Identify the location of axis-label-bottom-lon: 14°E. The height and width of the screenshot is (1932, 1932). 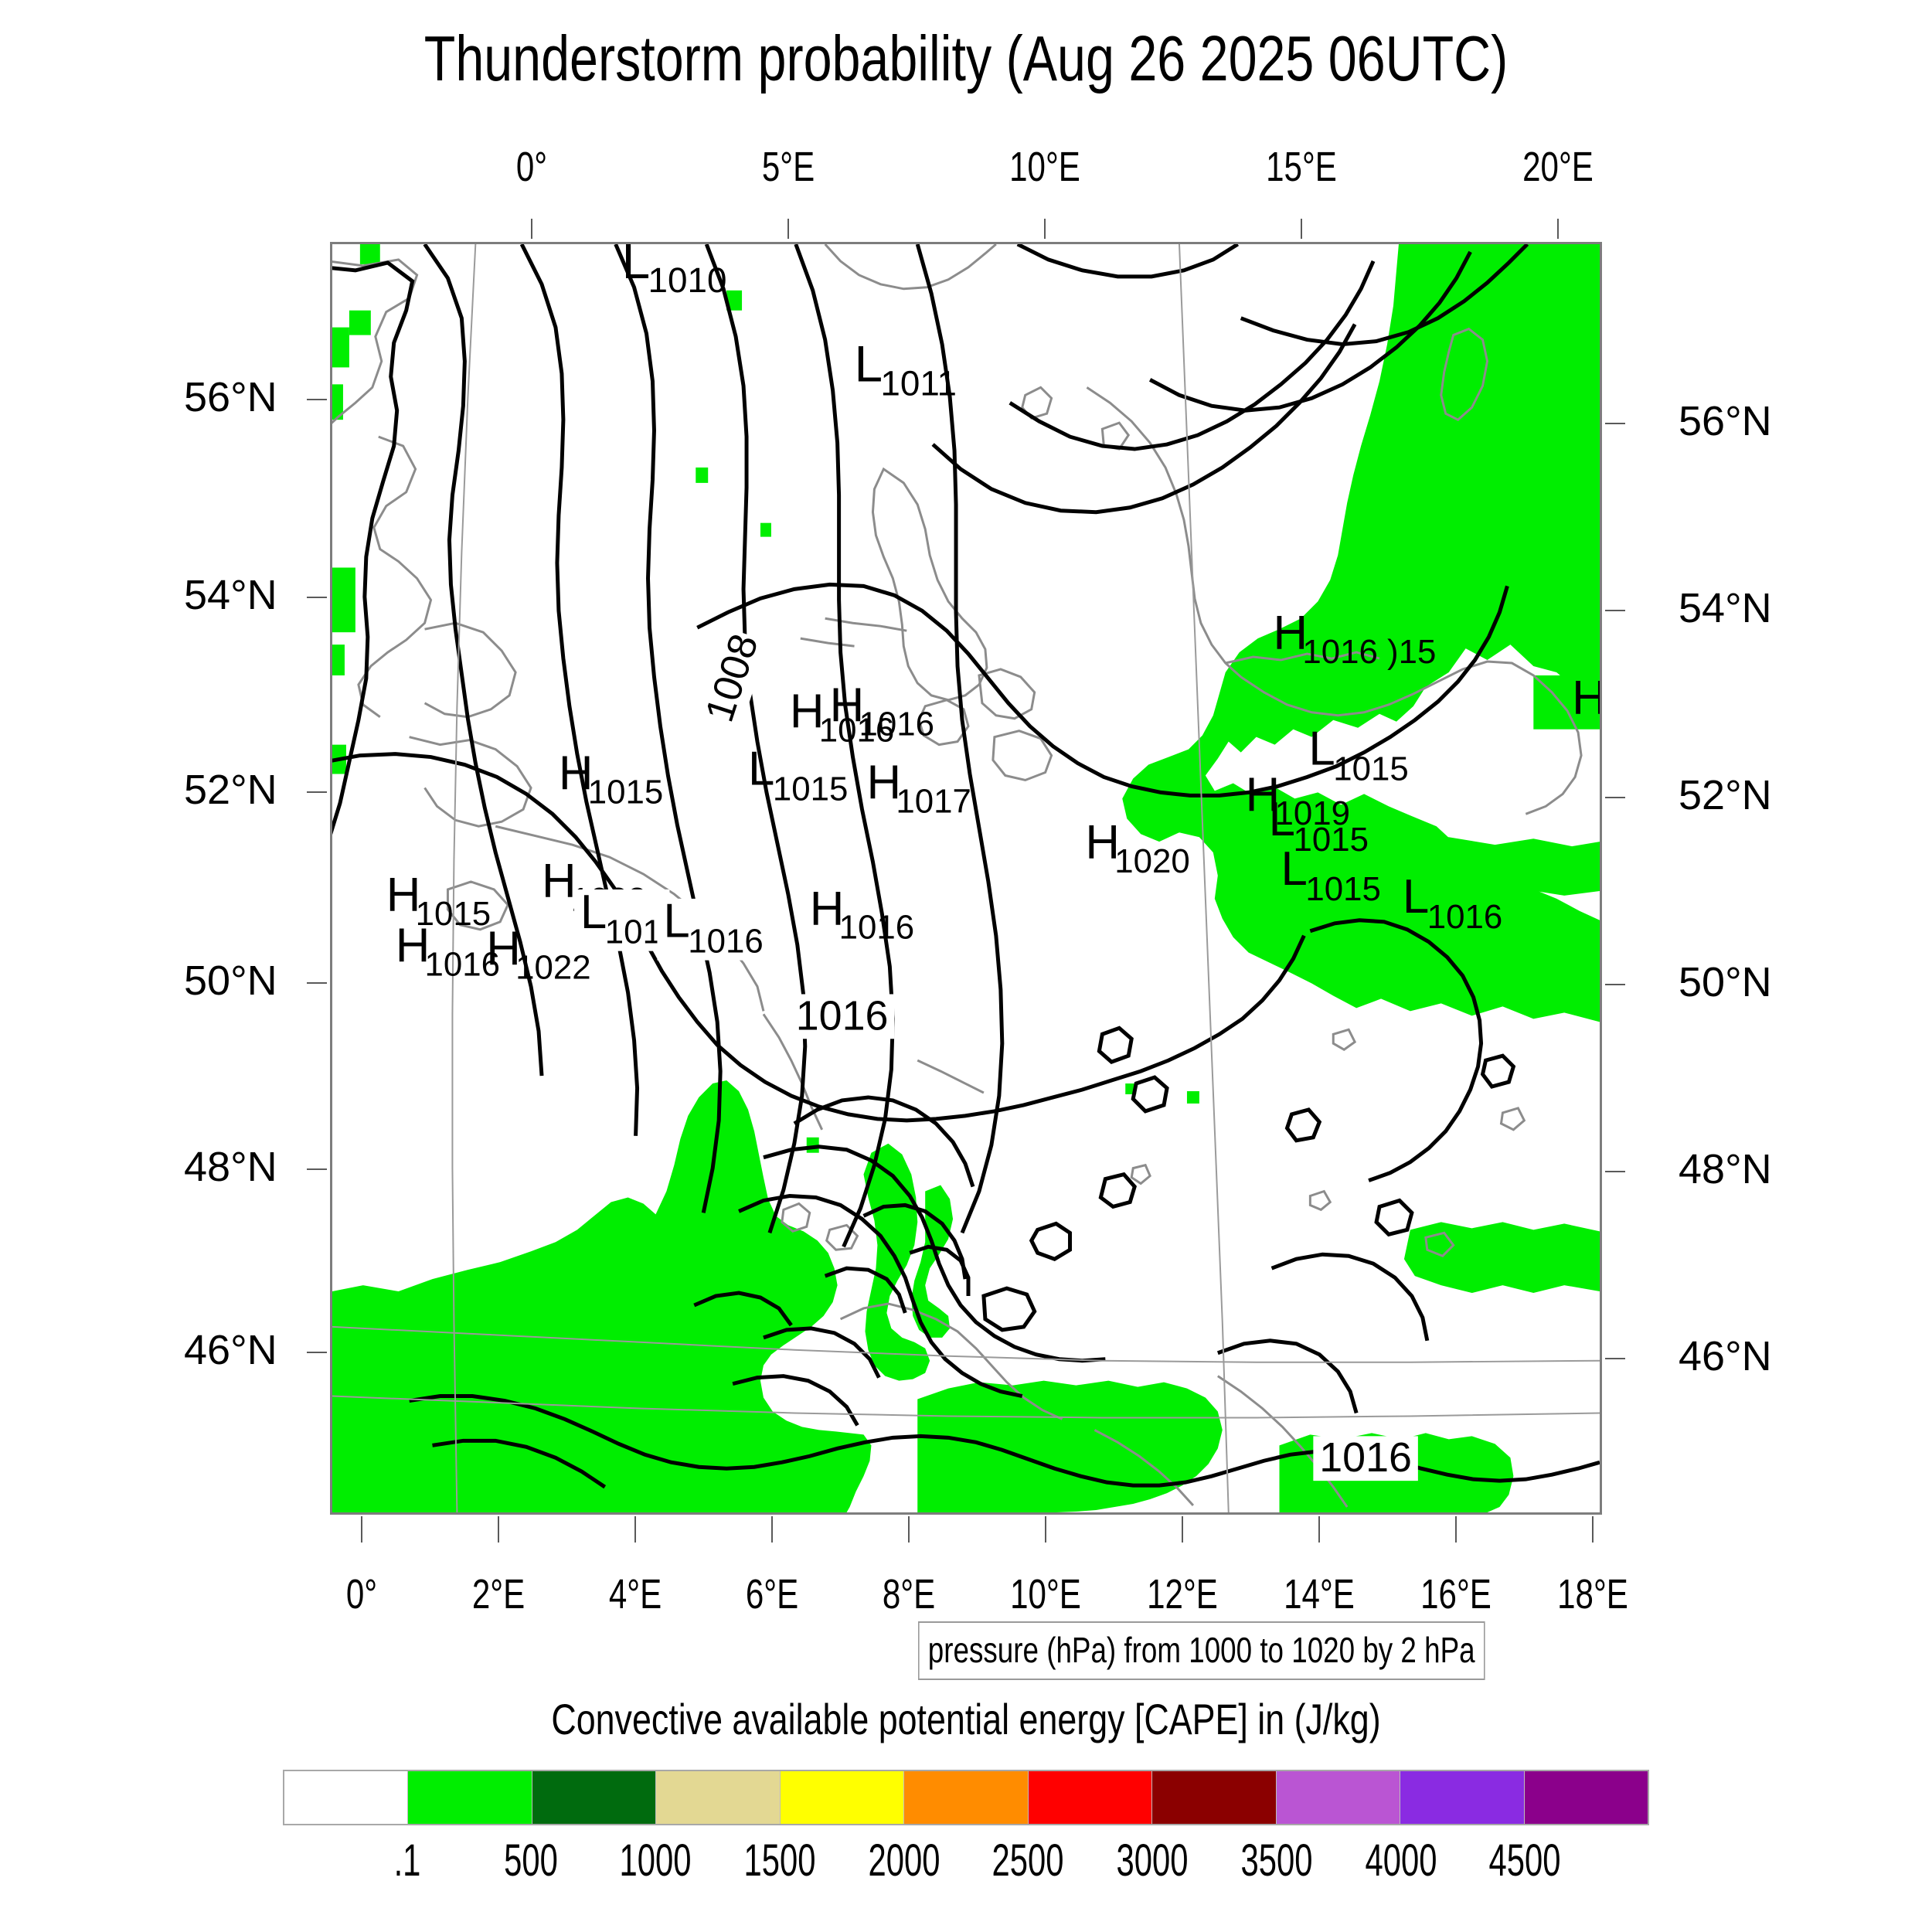
(1319, 1594).